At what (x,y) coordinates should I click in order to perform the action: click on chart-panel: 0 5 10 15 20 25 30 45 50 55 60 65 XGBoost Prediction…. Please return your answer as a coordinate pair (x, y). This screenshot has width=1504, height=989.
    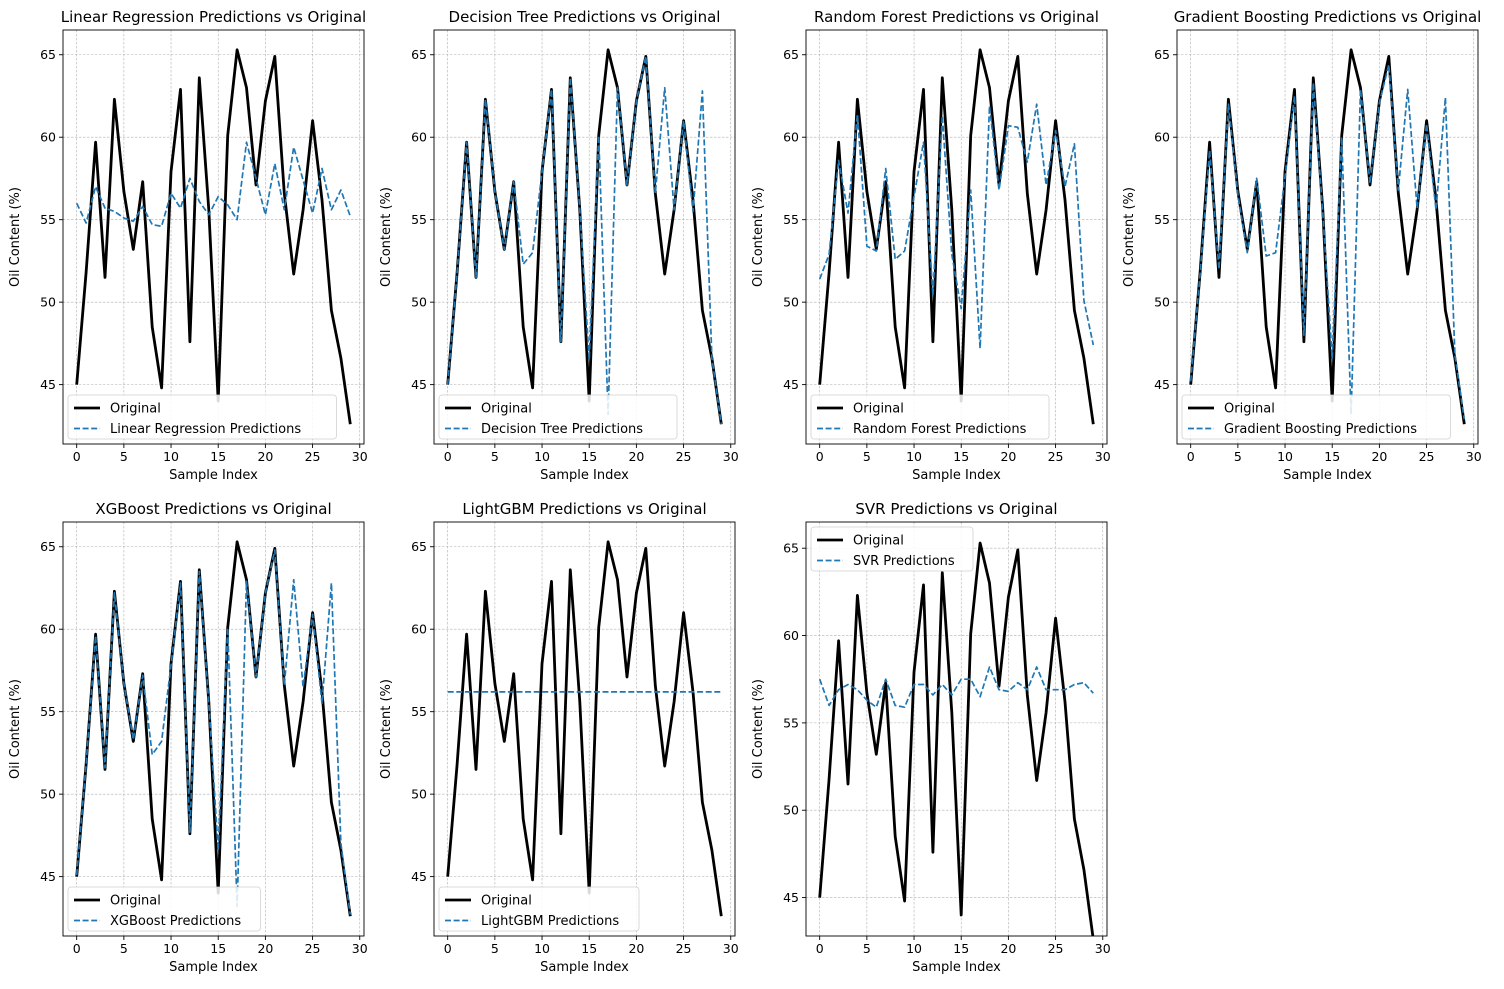
    Looking at the image, I should click on (188, 737).